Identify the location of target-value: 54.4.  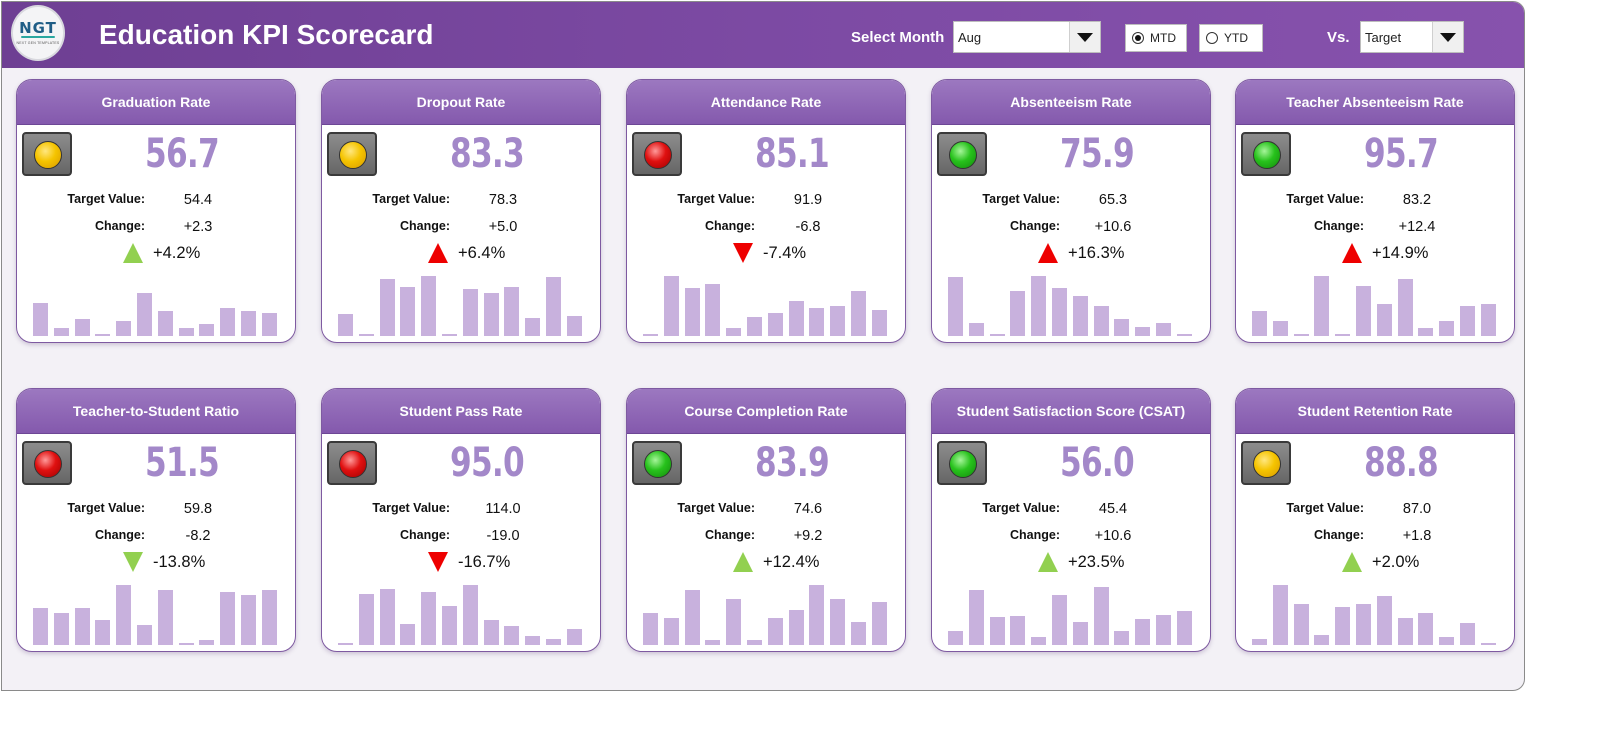
(198, 200).